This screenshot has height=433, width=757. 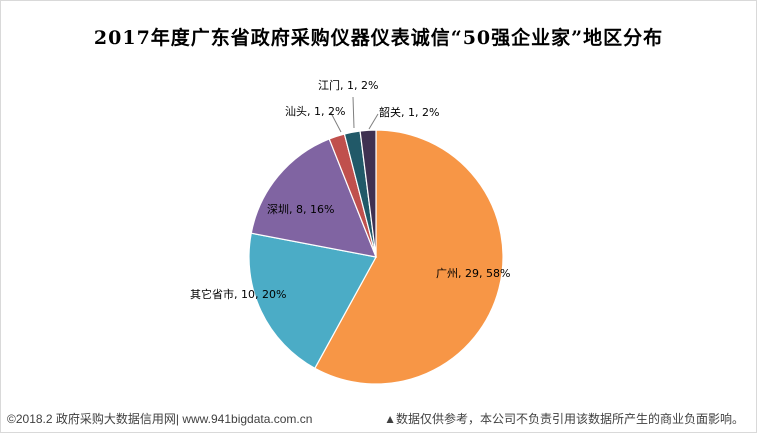 What do you see at coordinates (409, 112) in the screenshot?
I see `slice-label-5: 韶关, 1, 2%` at bounding box center [409, 112].